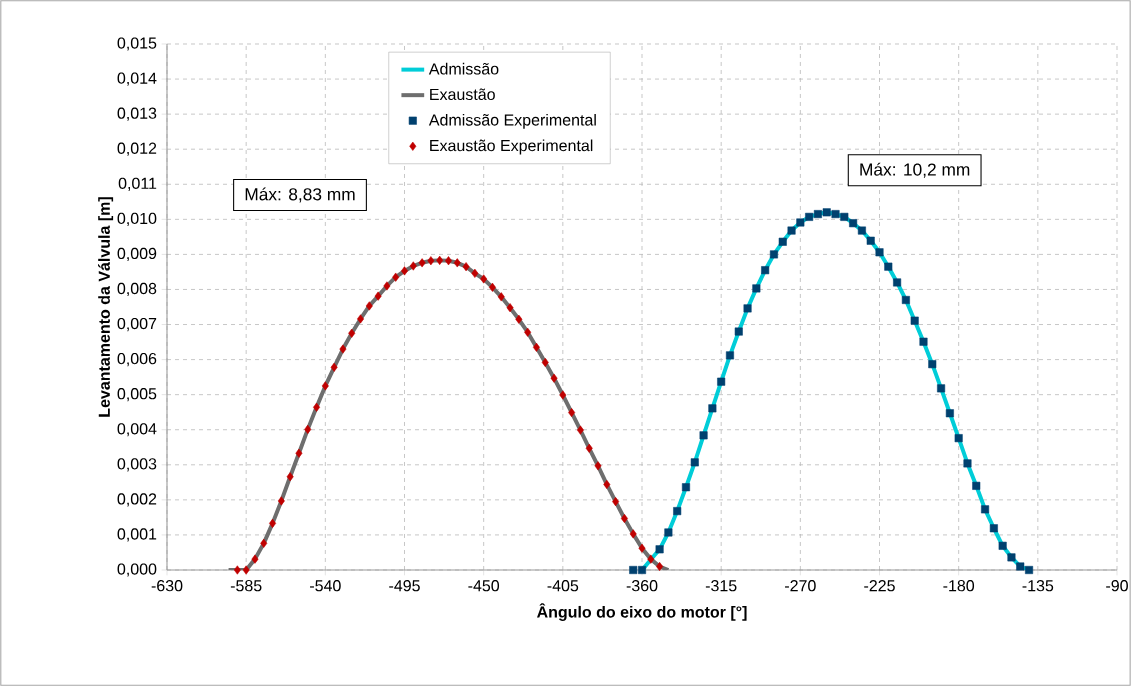  I want to click on x-tick-label: -360, so click(642, 586).